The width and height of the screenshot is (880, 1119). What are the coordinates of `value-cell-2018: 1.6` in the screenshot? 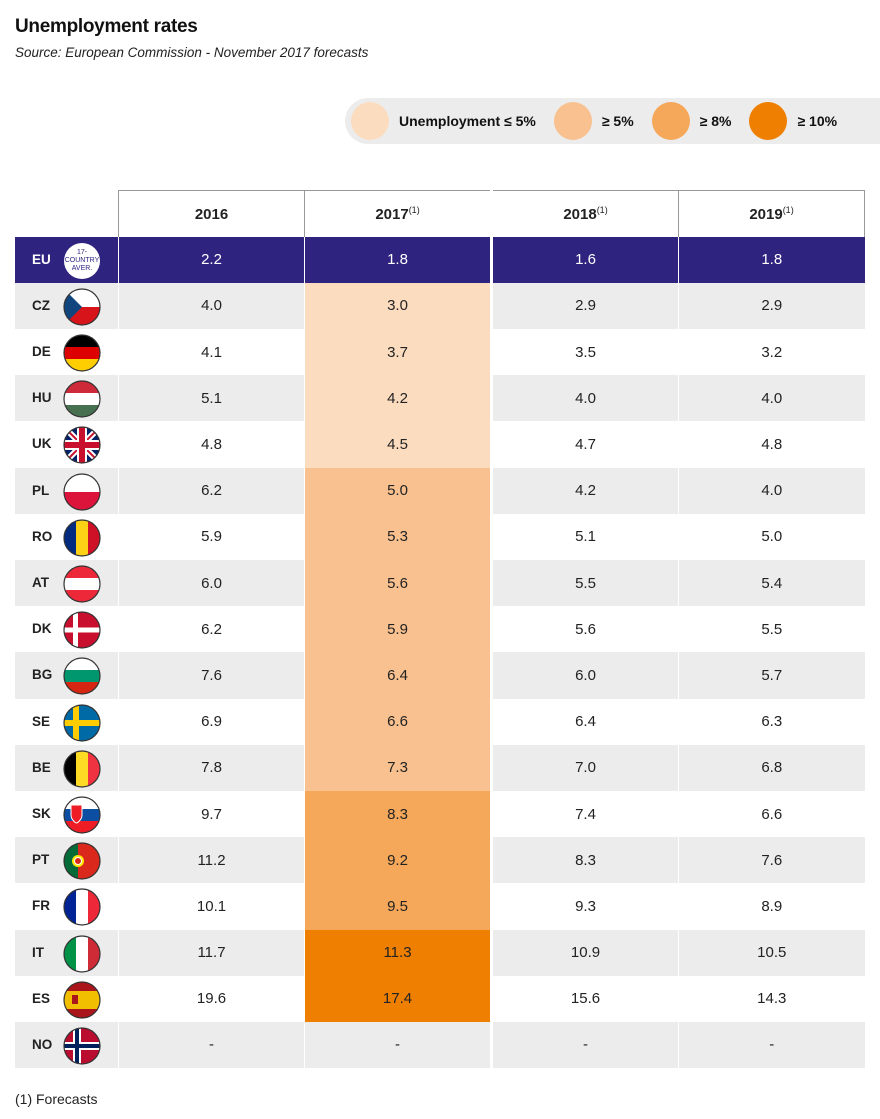 It's located at (584, 259).